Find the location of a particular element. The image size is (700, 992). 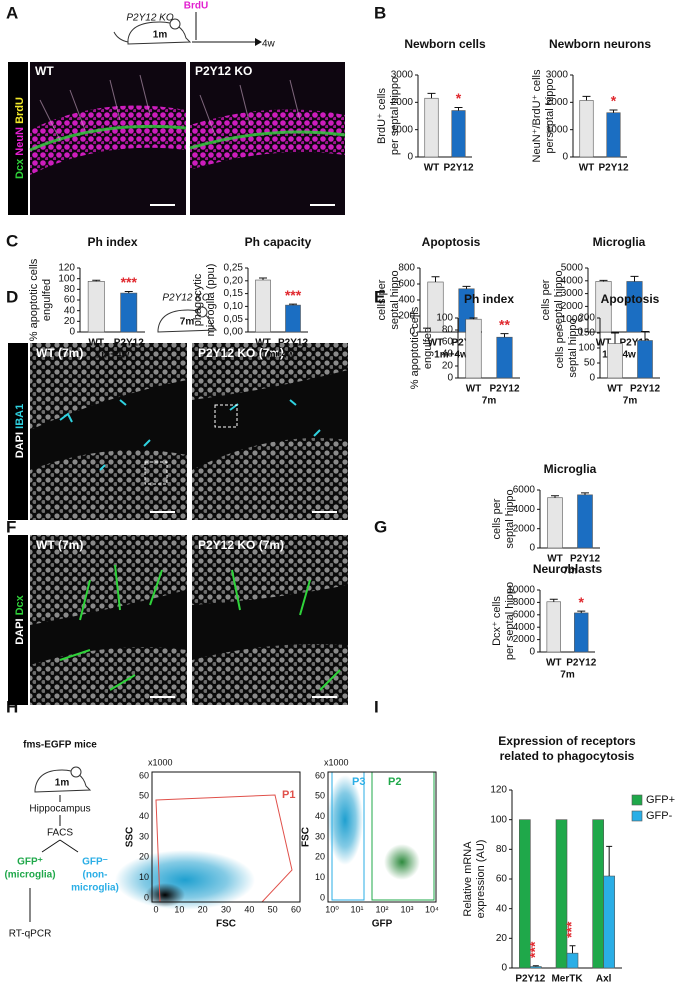

stain: NeuN is located at coordinates (20, 141).